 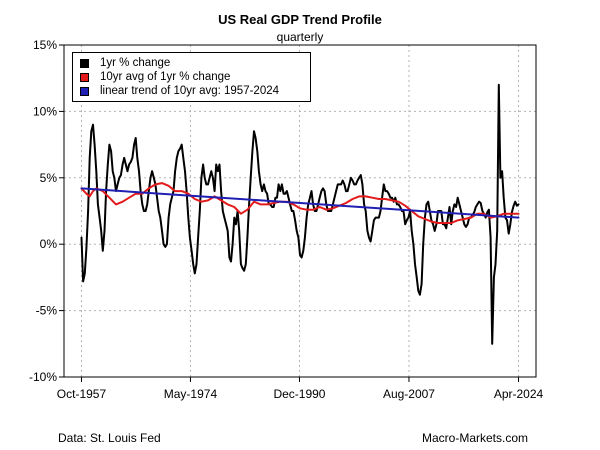 What do you see at coordinates (409, 394) in the screenshot?
I see `x-tick-label: Aug-2007` at bounding box center [409, 394].